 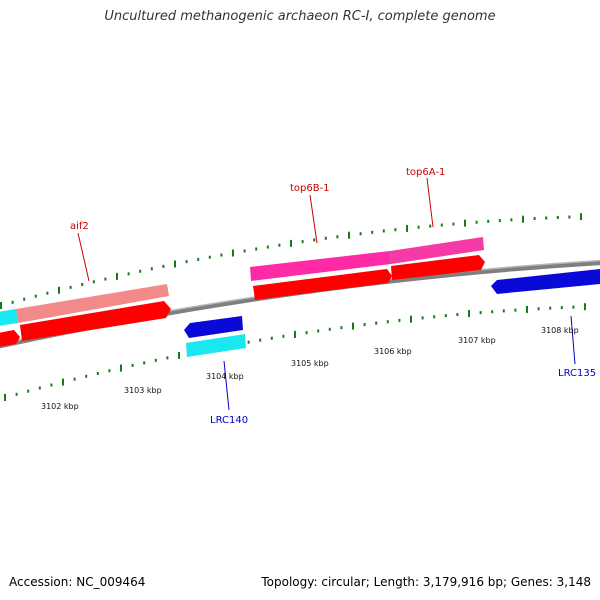 I want to click on cds-partial-left, so click(x=10, y=338).